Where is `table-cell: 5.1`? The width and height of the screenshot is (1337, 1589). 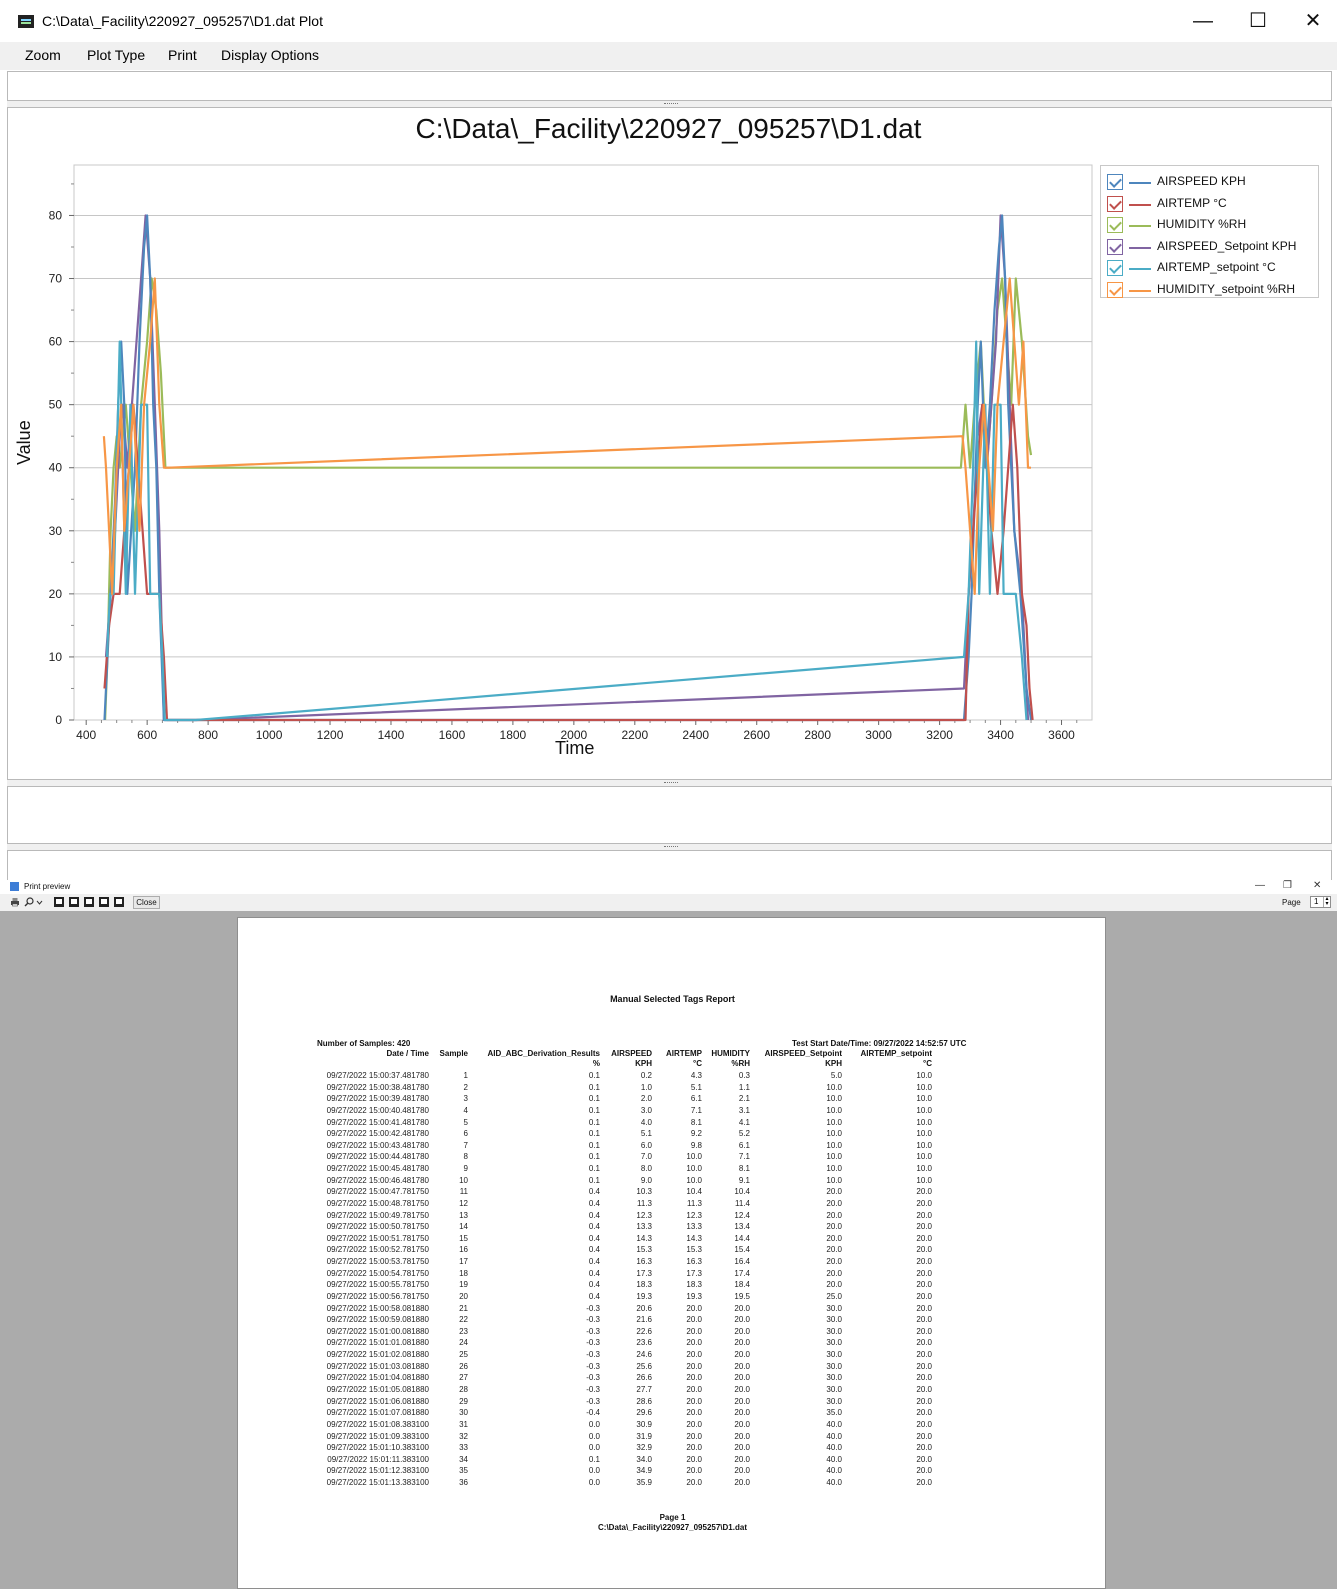 table-cell: 5.1 is located at coordinates (696, 1087).